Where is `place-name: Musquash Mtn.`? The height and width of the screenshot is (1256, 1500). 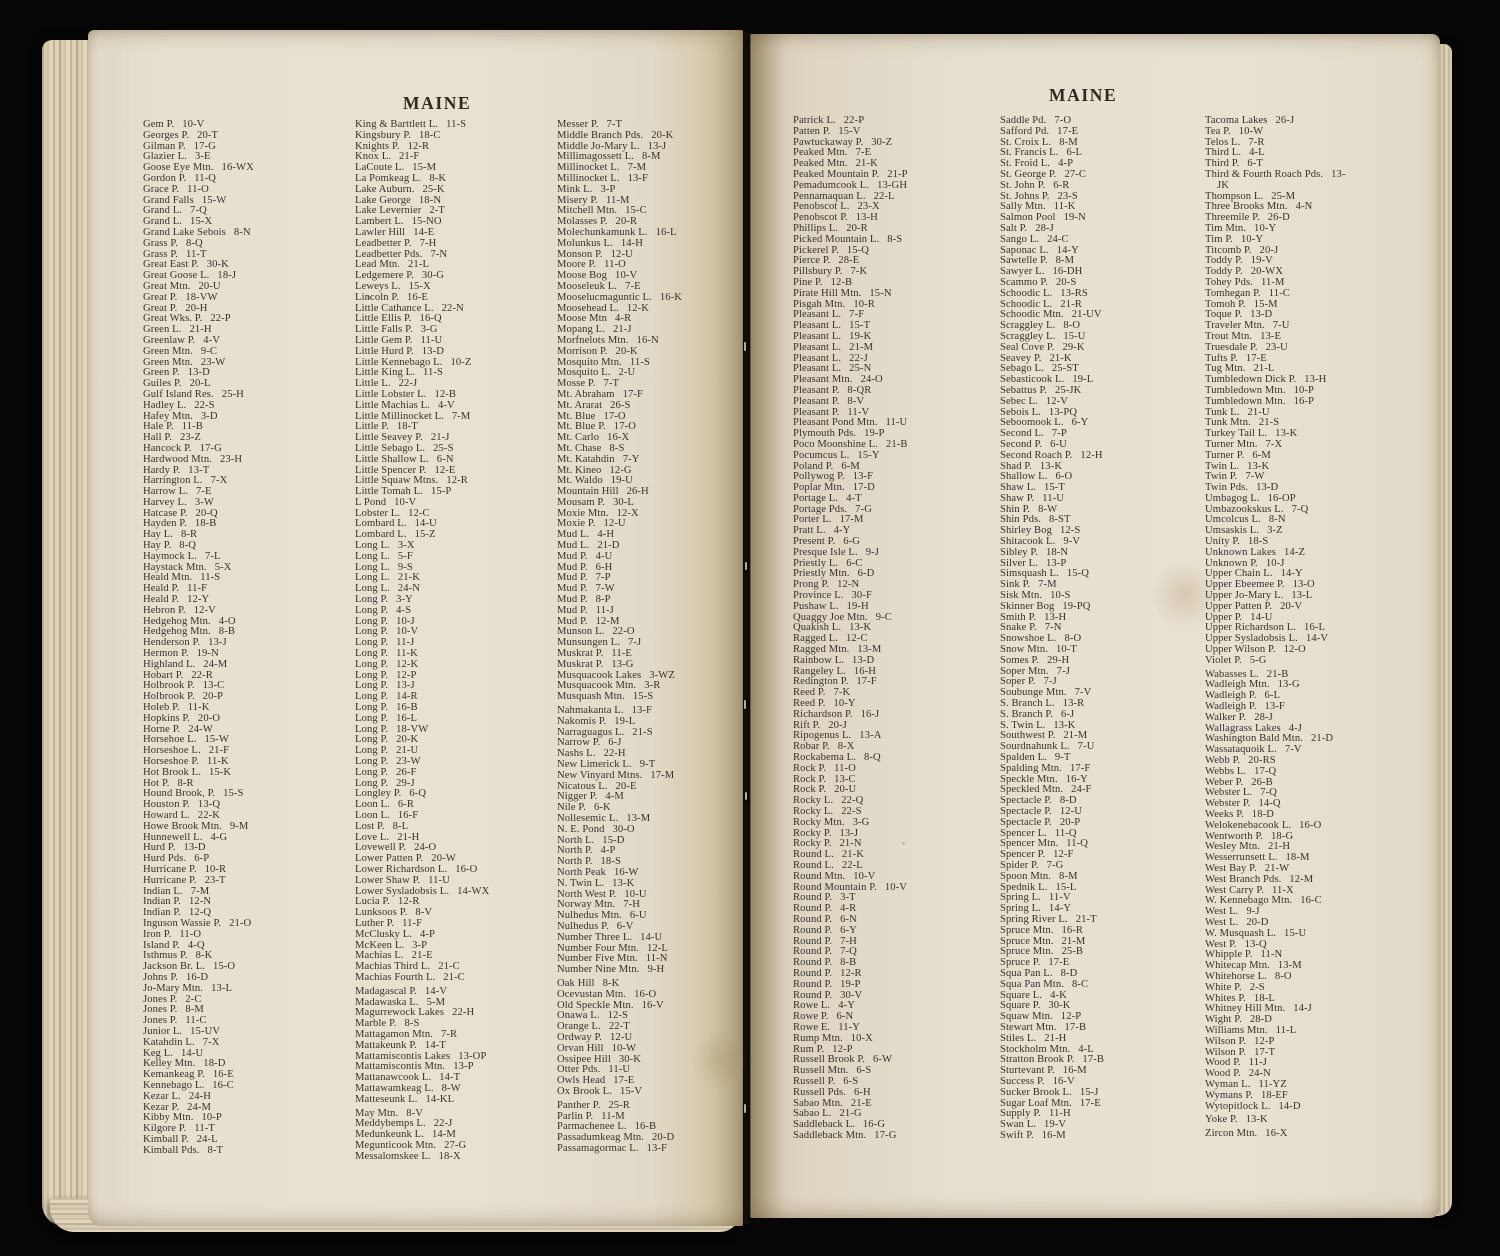
place-name: Musquash Mtn. is located at coordinates (591, 697).